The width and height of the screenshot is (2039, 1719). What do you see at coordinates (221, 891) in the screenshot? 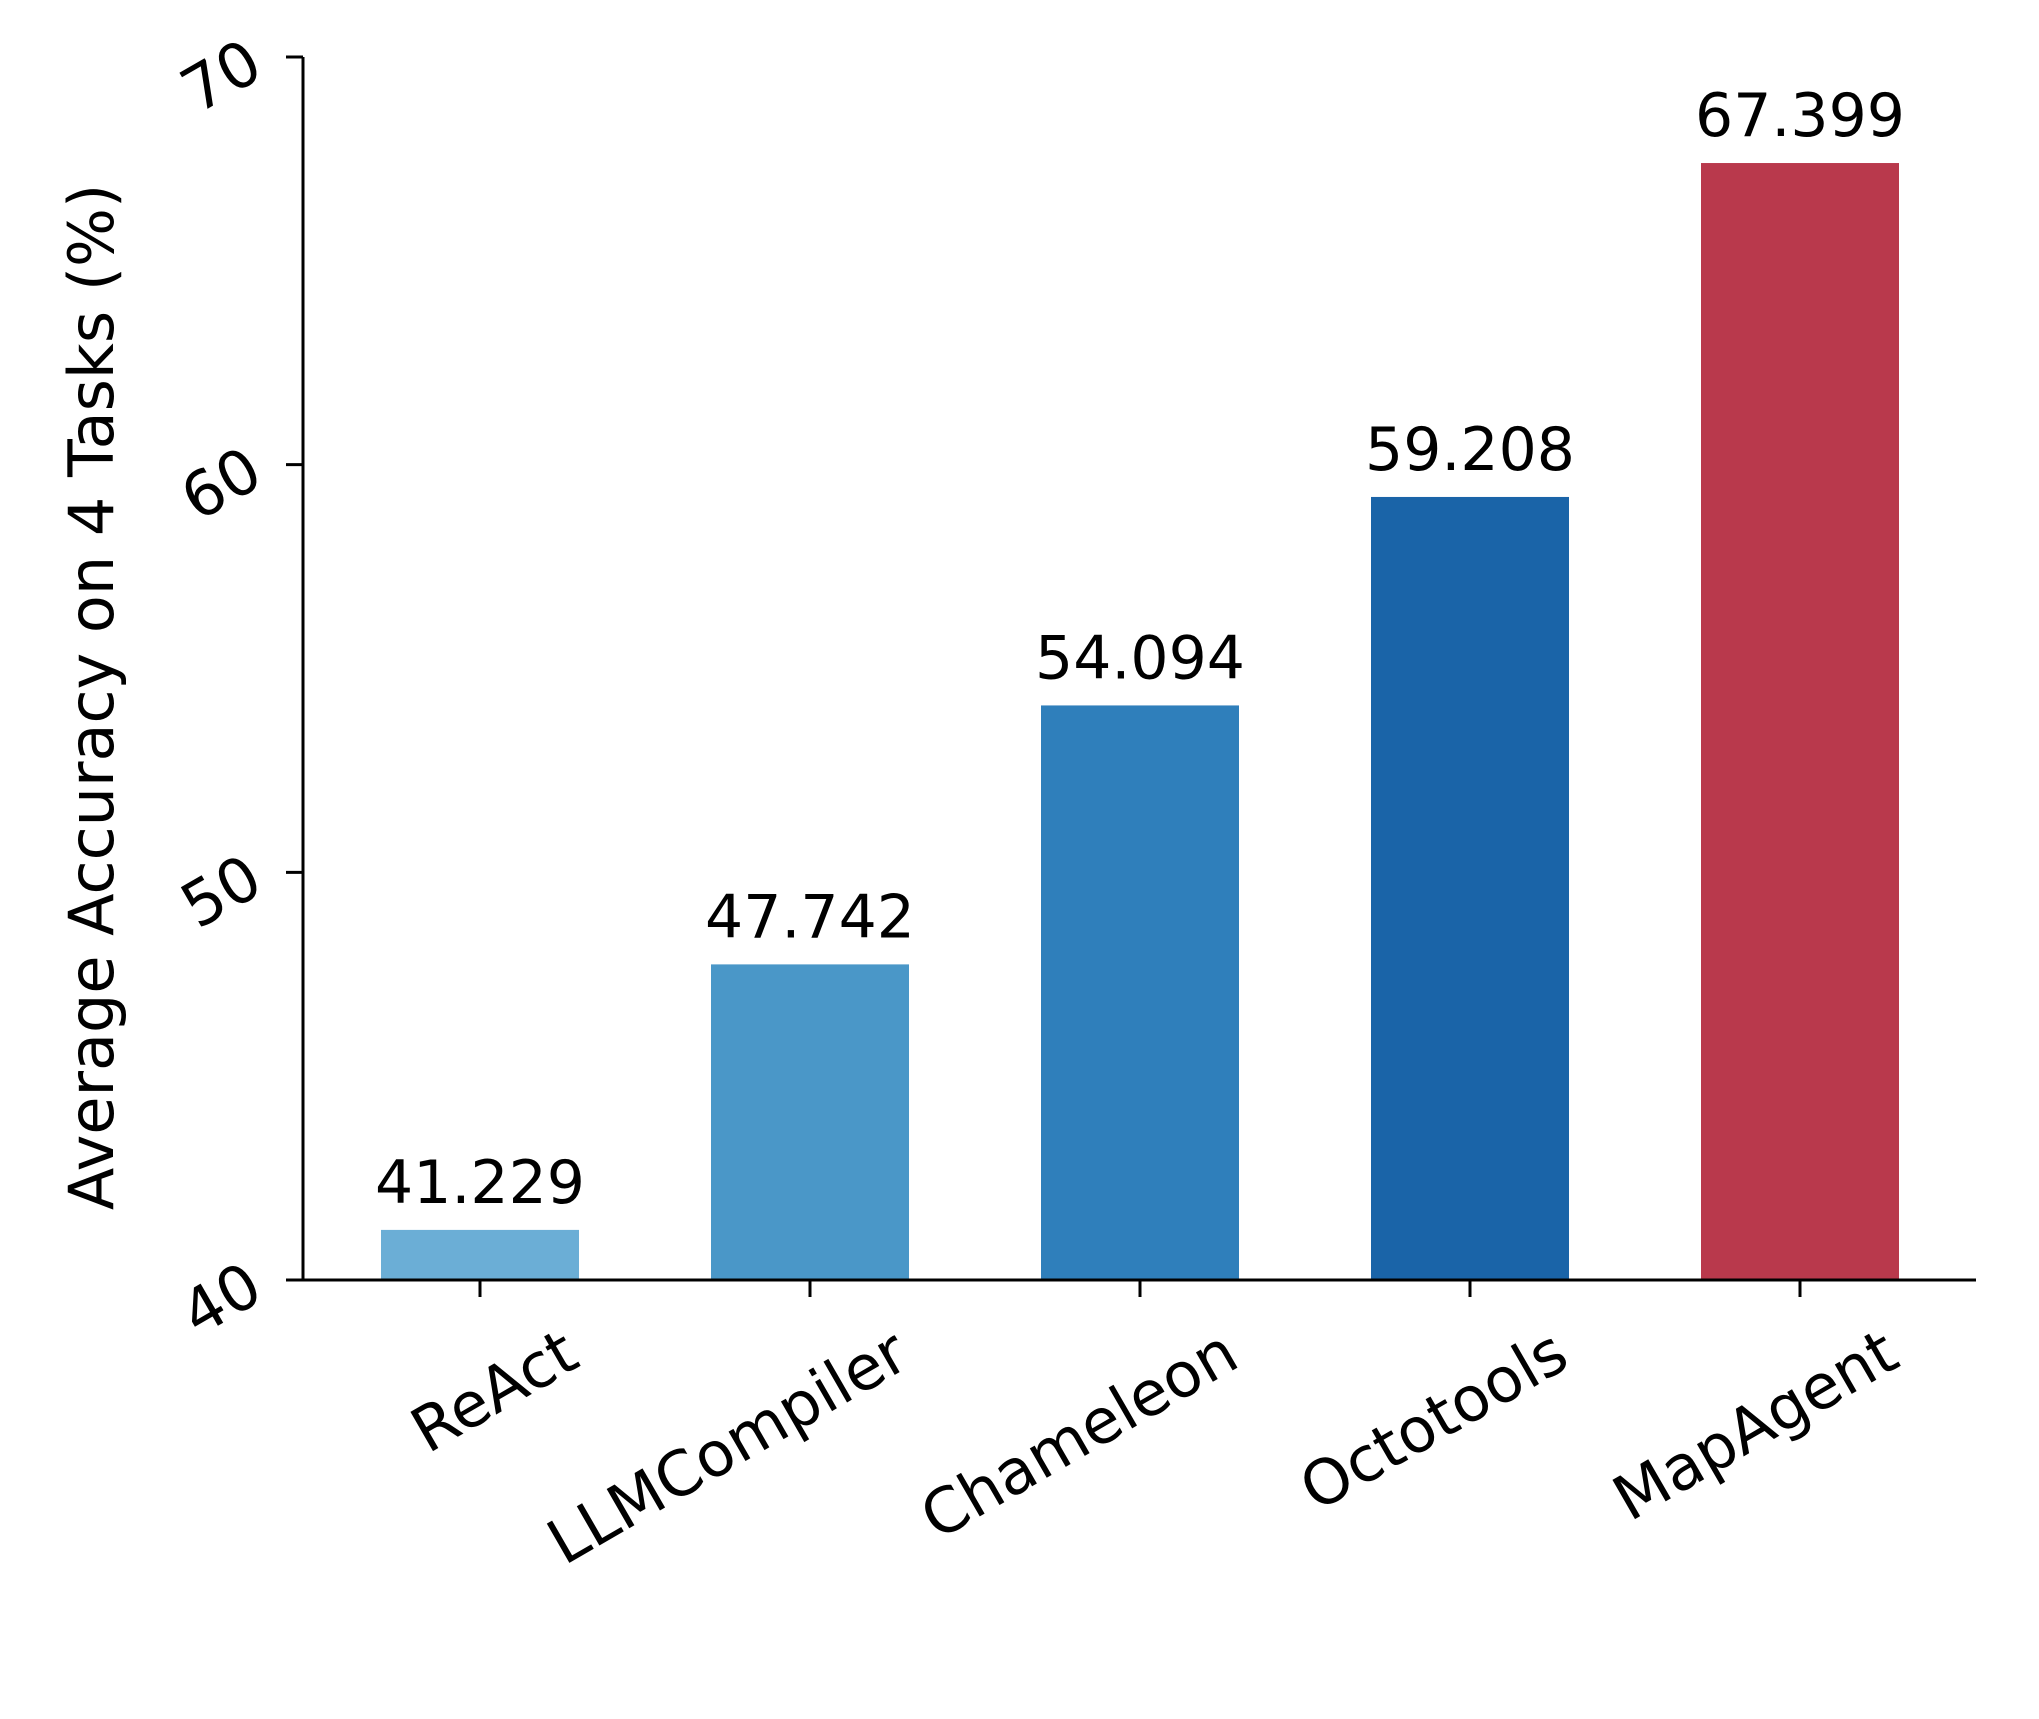
I see `y-tick-label-50: 50` at bounding box center [221, 891].